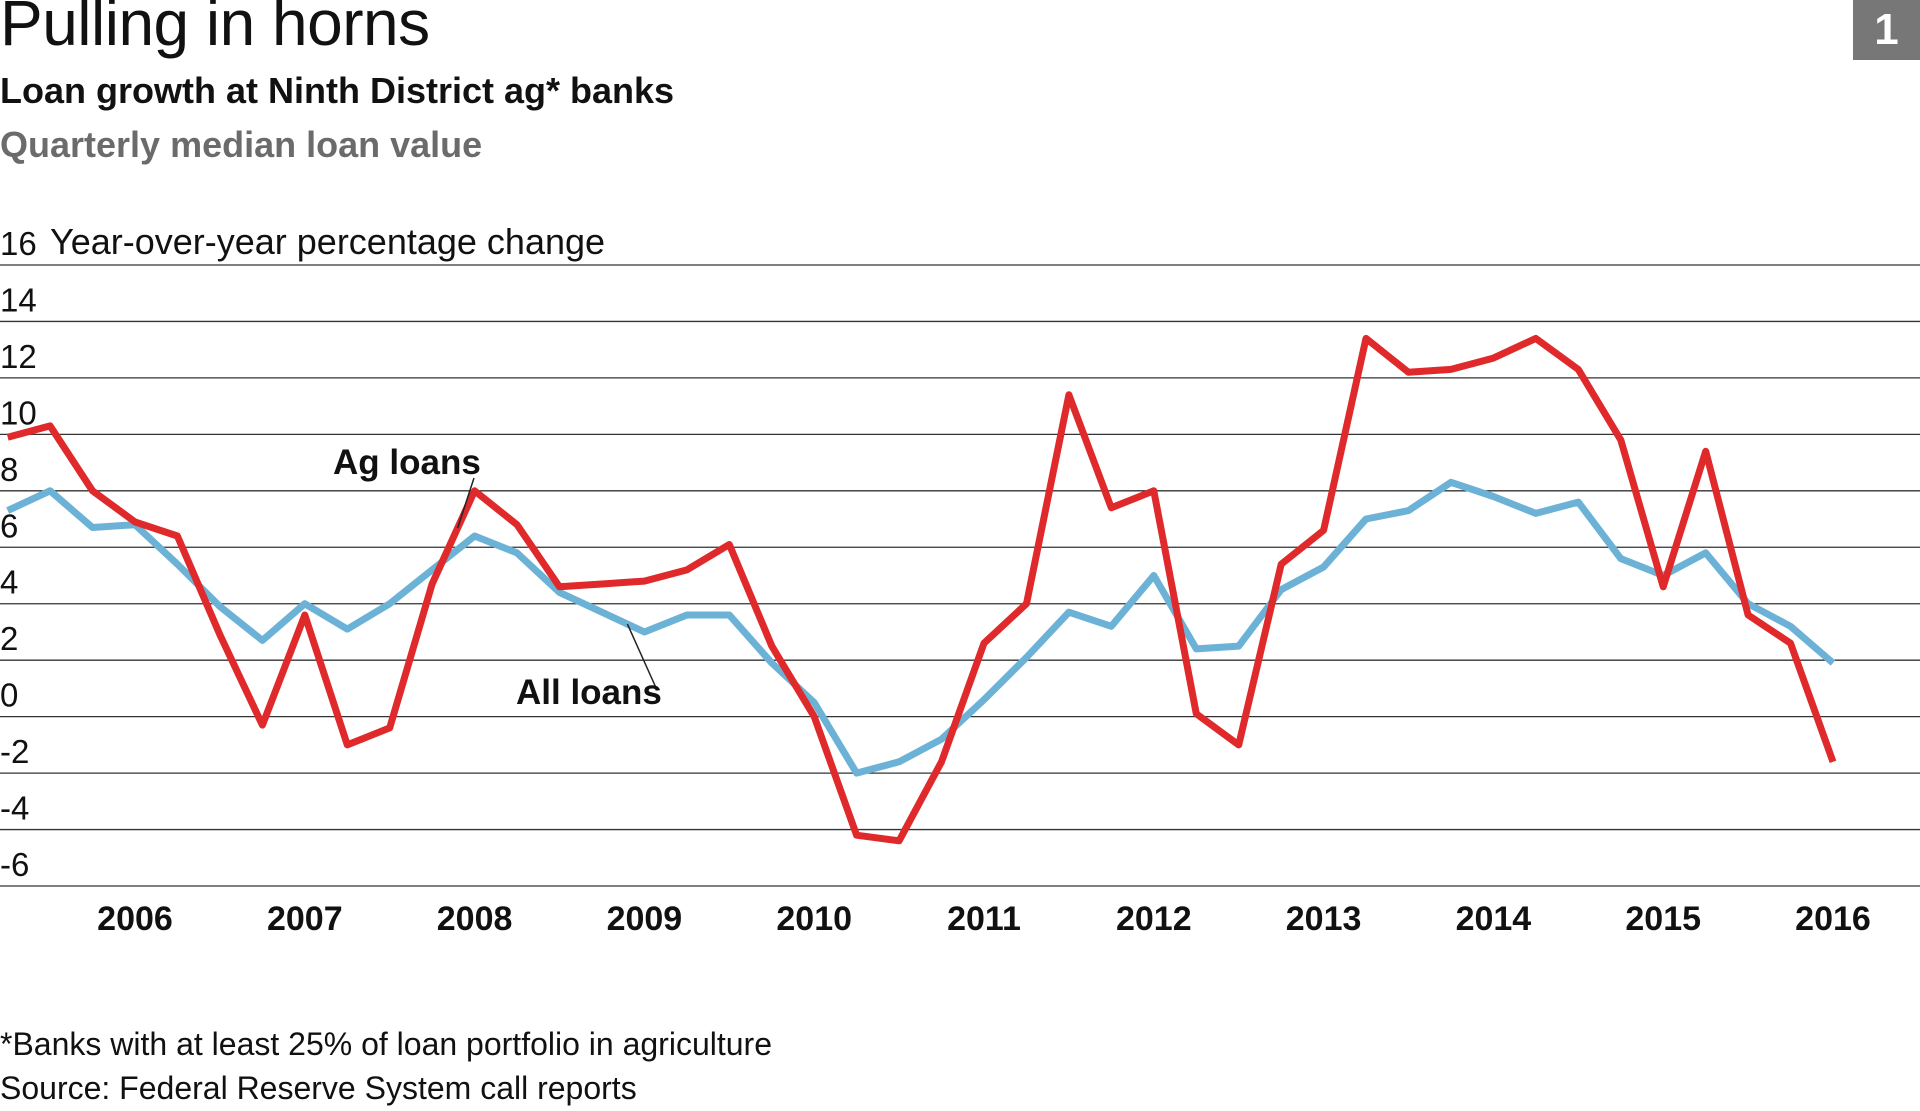 This screenshot has height=1111, width=1920. Describe the element at coordinates (1494, 919) in the screenshot. I see `x-tick-label: 2014` at that location.